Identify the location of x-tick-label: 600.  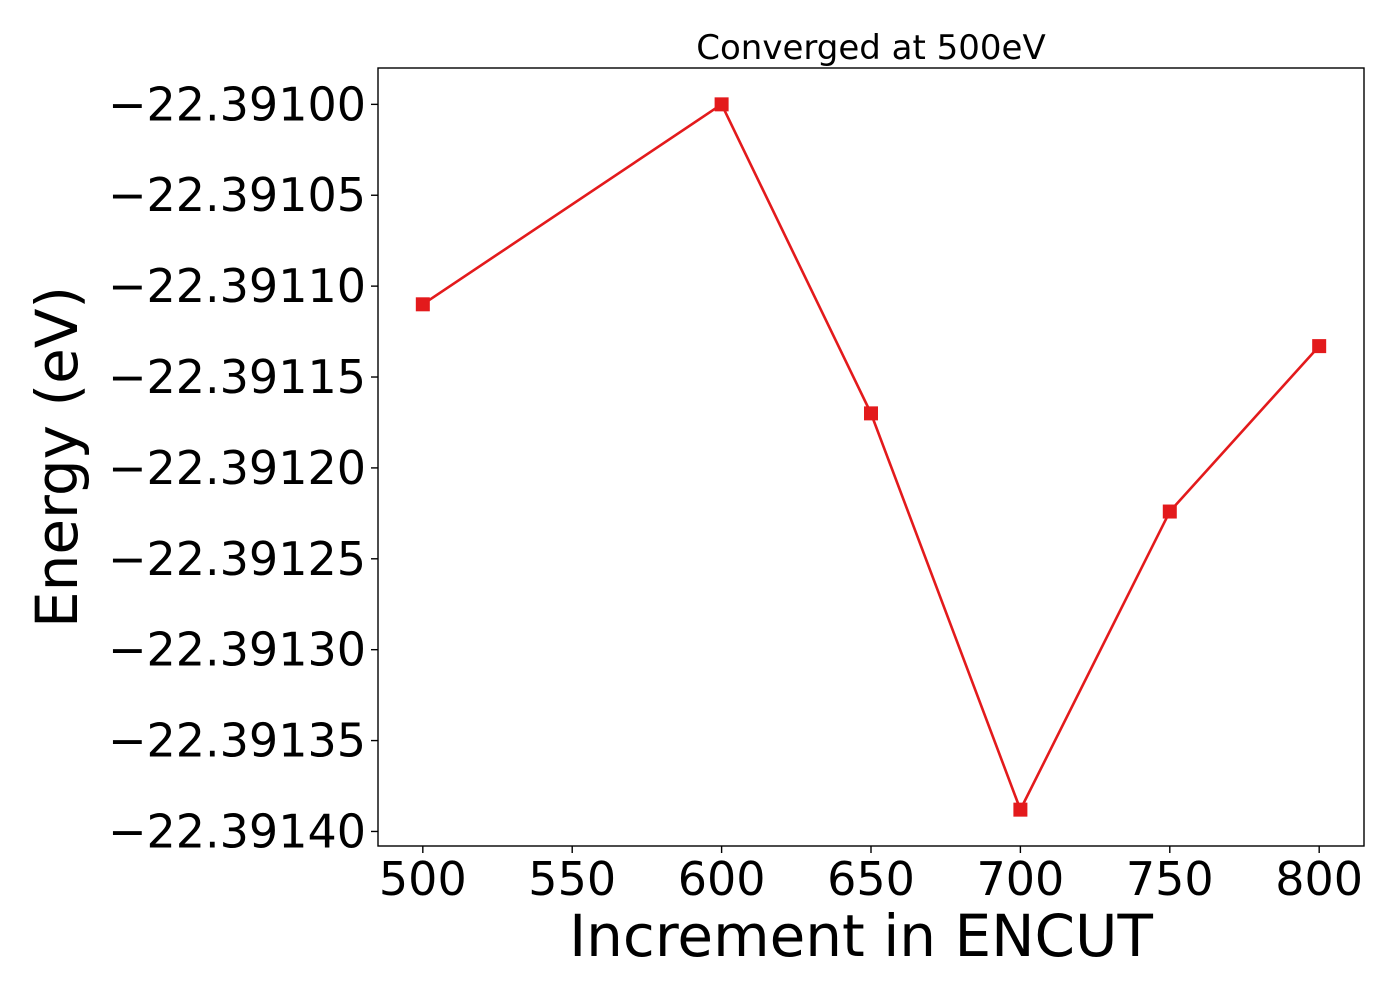
(722, 879).